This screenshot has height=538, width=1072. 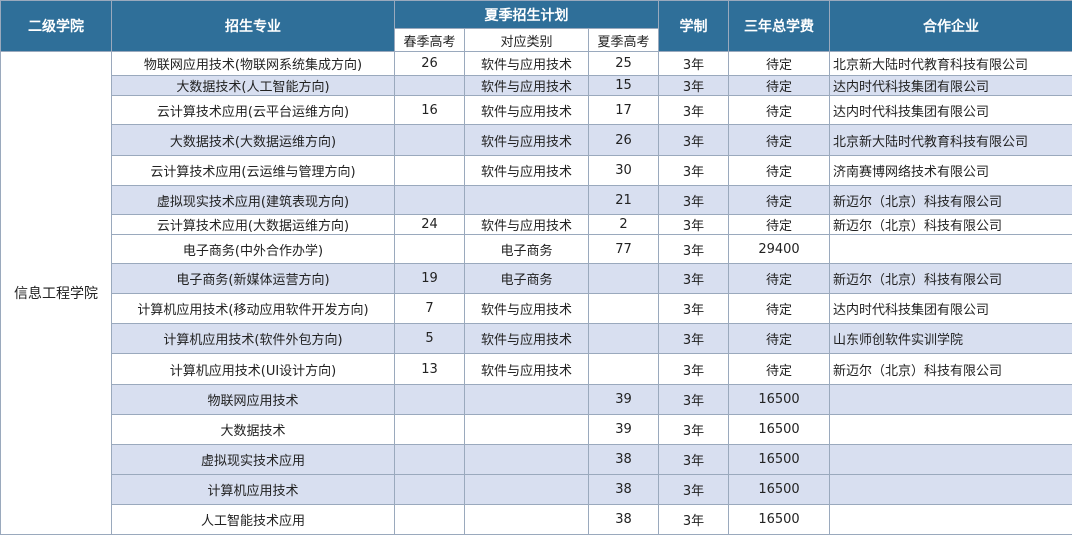 I want to click on header-fee: 三年总学费, so click(x=779, y=26).